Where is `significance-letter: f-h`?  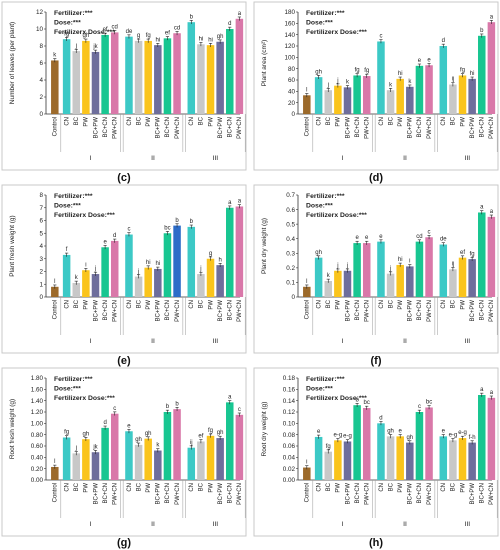
significance-letter: f-h is located at coordinates (472, 438).